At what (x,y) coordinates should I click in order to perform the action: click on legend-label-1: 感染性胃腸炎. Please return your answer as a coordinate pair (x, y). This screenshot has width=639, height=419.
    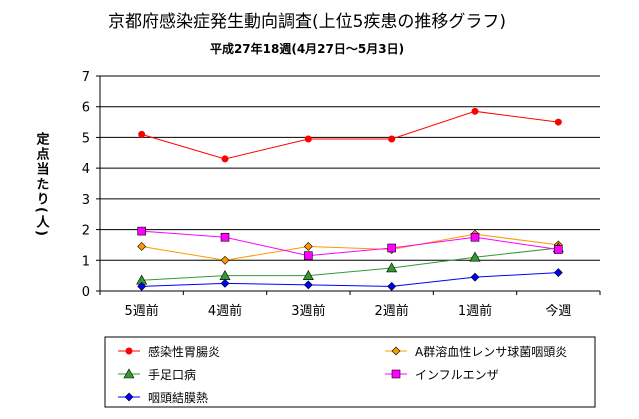
    Looking at the image, I should click on (184, 351).